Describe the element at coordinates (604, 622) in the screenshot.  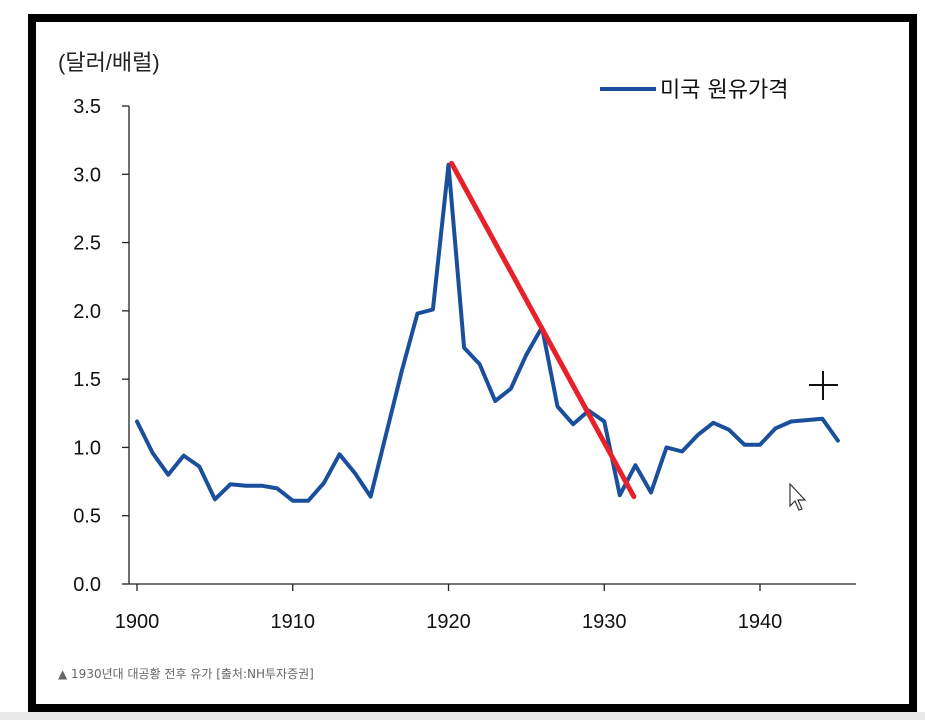
I see `x-tick-label: 1930` at that location.